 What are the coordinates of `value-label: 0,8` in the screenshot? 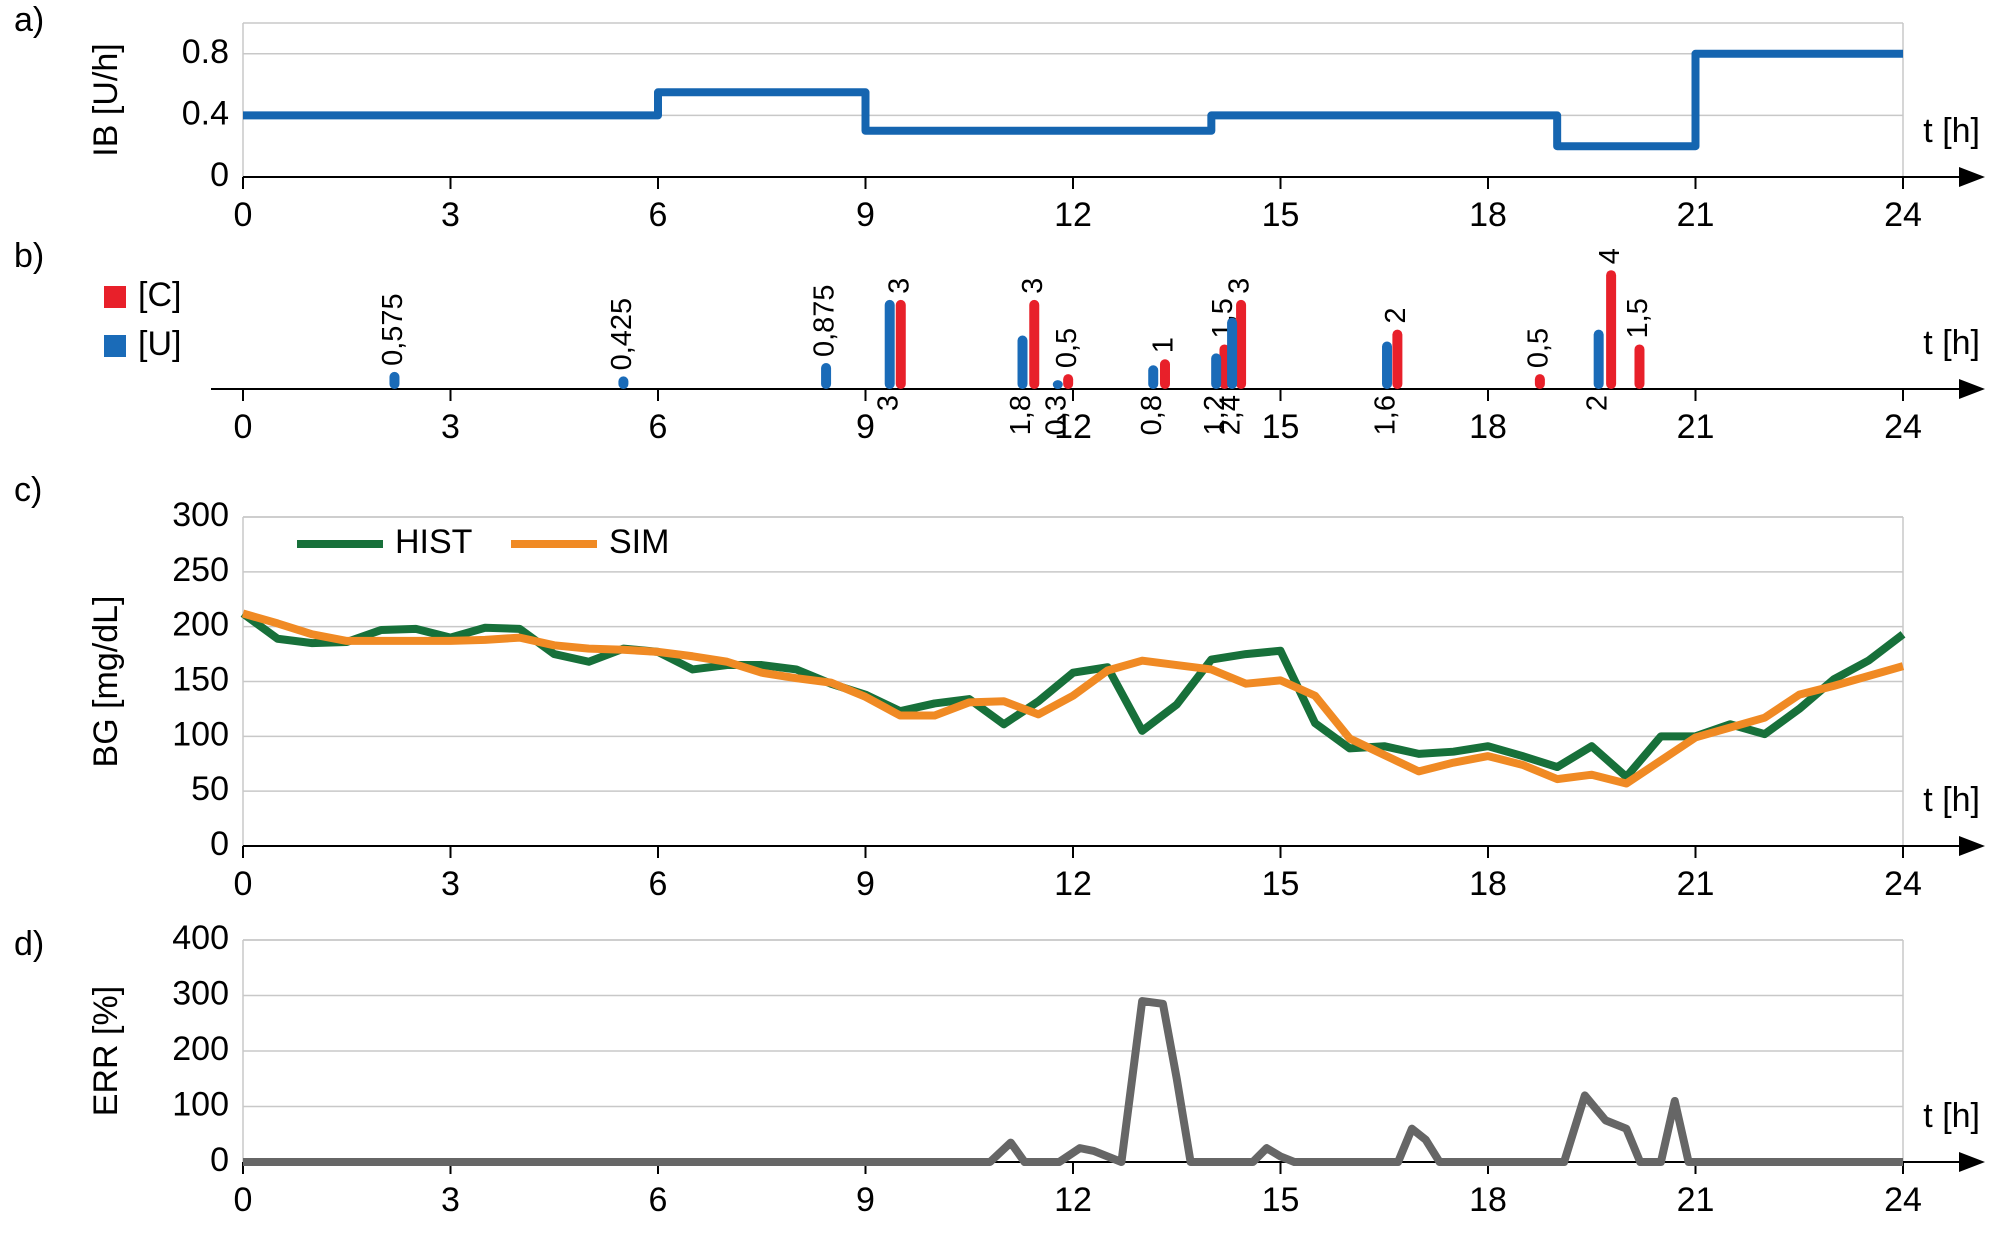 It's located at (1152, 415).